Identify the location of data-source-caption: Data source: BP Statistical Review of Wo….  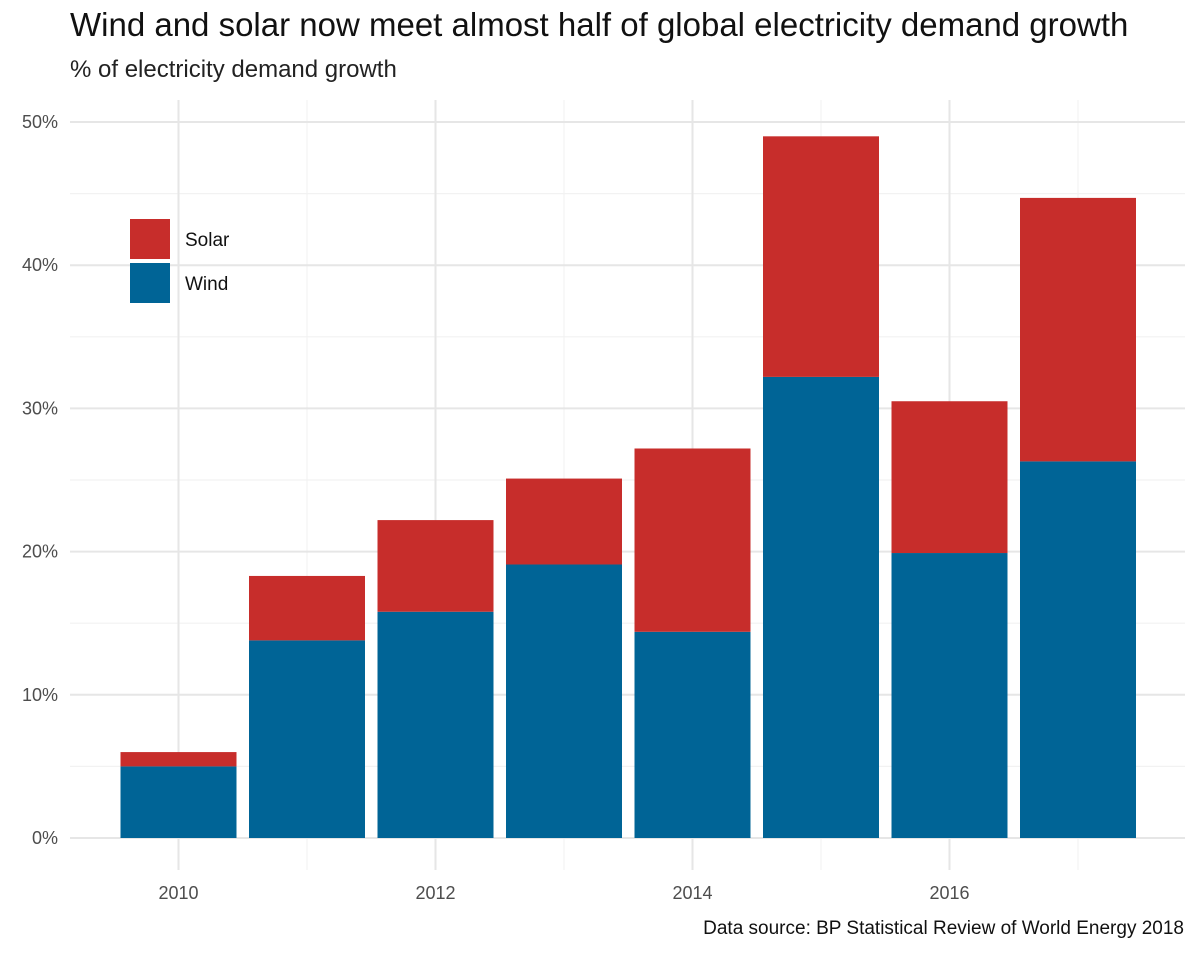
(943, 928).